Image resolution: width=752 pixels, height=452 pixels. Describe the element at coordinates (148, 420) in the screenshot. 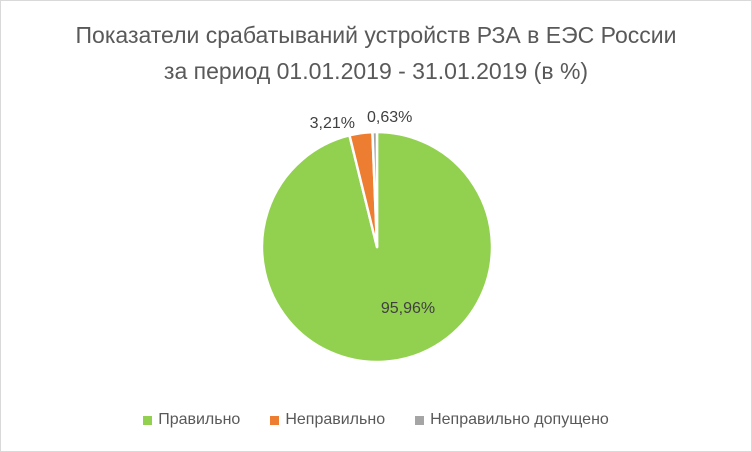

I see `legend-swatch-pravilno` at that location.